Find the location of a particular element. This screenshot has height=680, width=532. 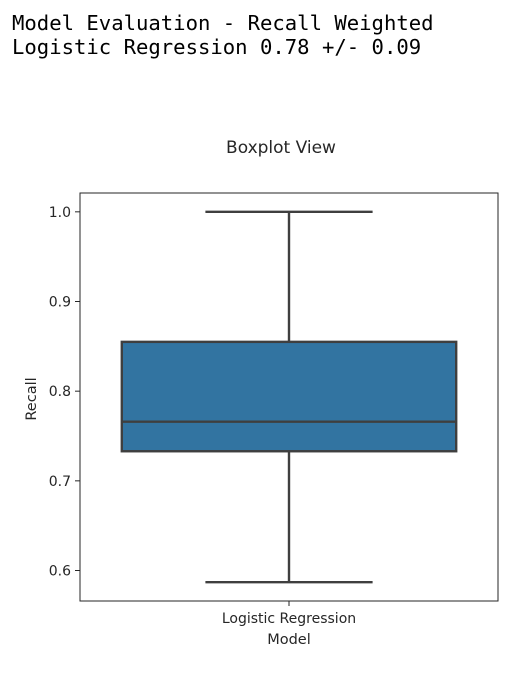

box-iqr is located at coordinates (289, 396).